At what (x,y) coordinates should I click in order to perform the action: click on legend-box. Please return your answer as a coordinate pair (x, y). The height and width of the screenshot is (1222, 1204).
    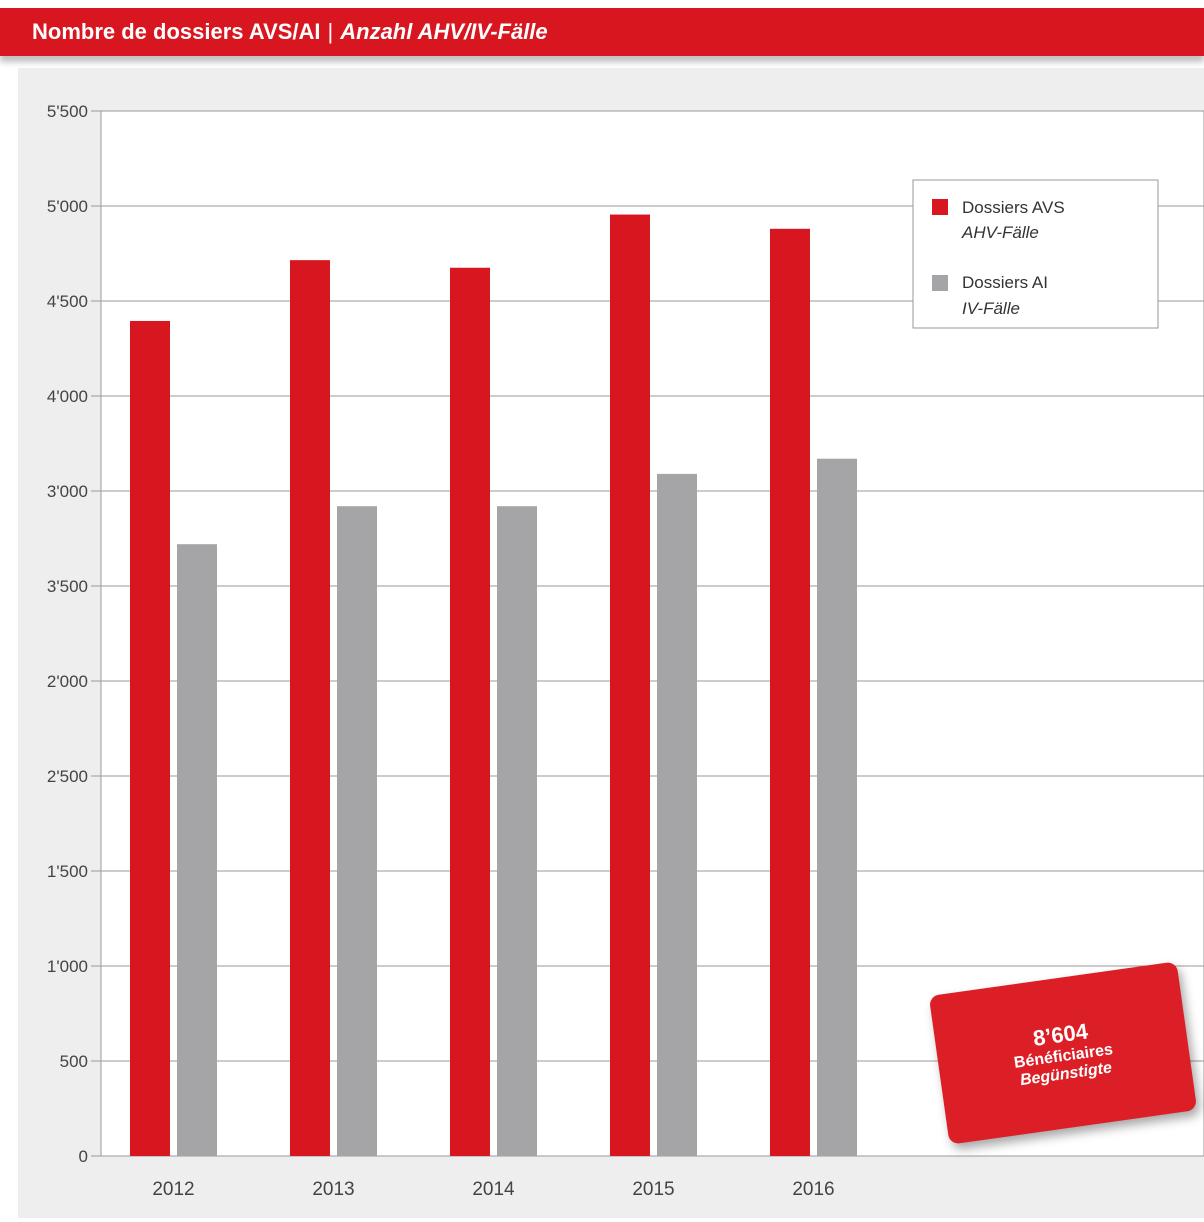
    Looking at the image, I should click on (1035, 254).